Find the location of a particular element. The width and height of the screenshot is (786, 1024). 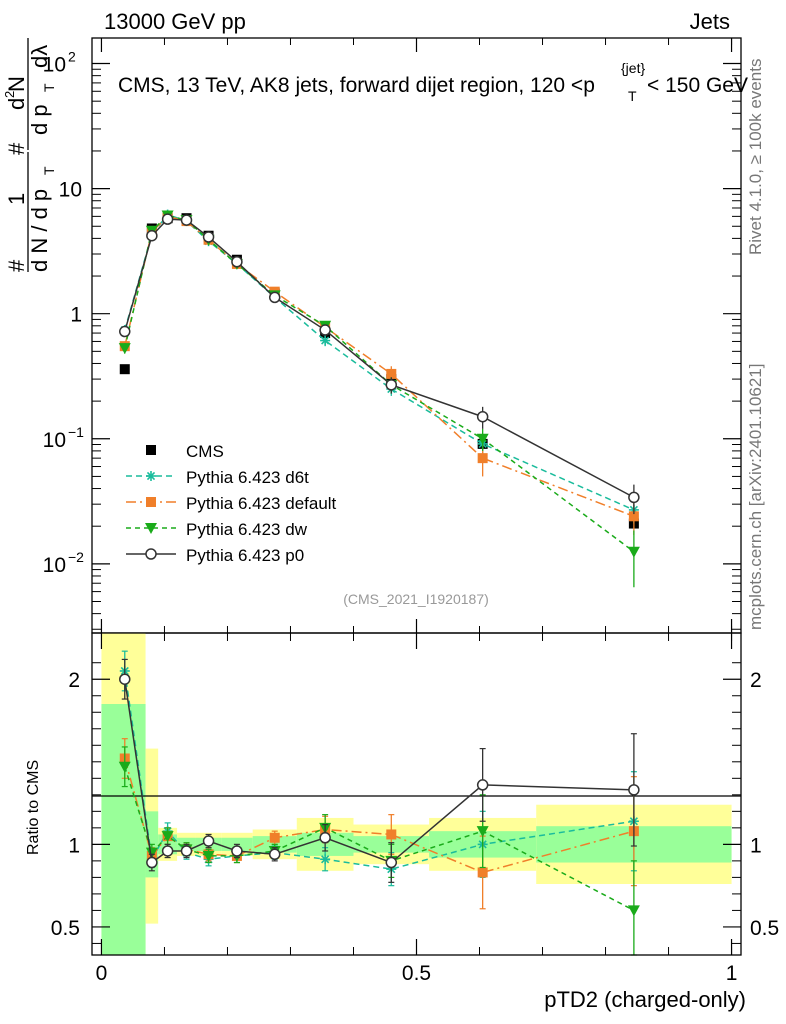

legend-entry: Pythia 6.423 dw is located at coordinates (217, 529).